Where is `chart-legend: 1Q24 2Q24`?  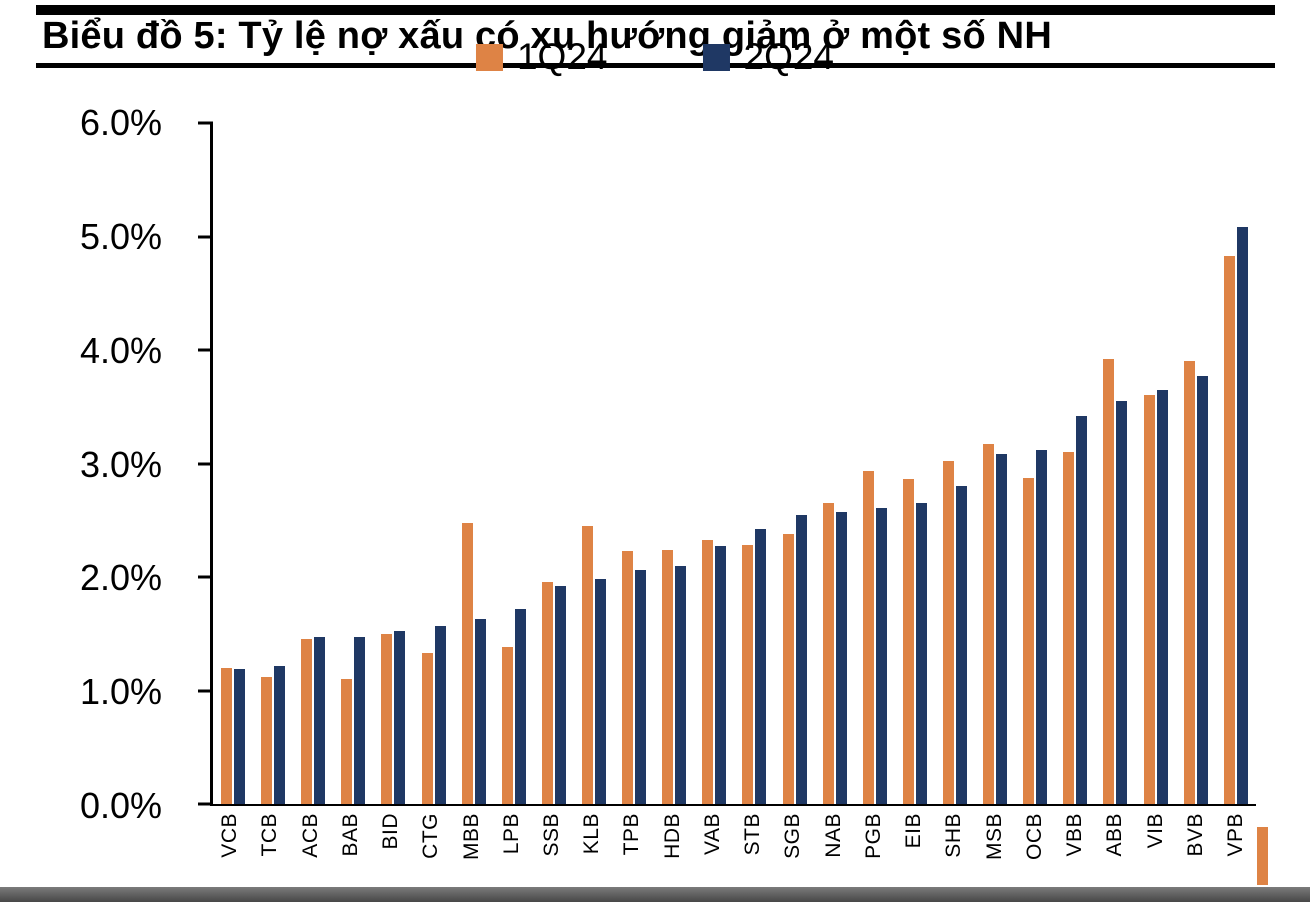 chart-legend: 1Q24 2Q24 is located at coordinates (654, 57).